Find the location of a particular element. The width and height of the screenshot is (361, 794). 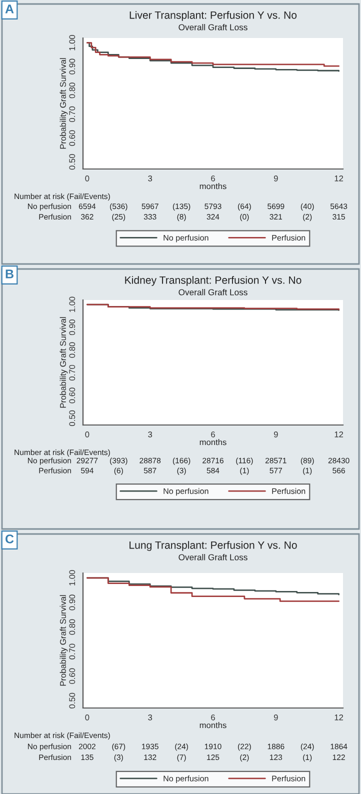

text: B is located at coordinates (10, 274).